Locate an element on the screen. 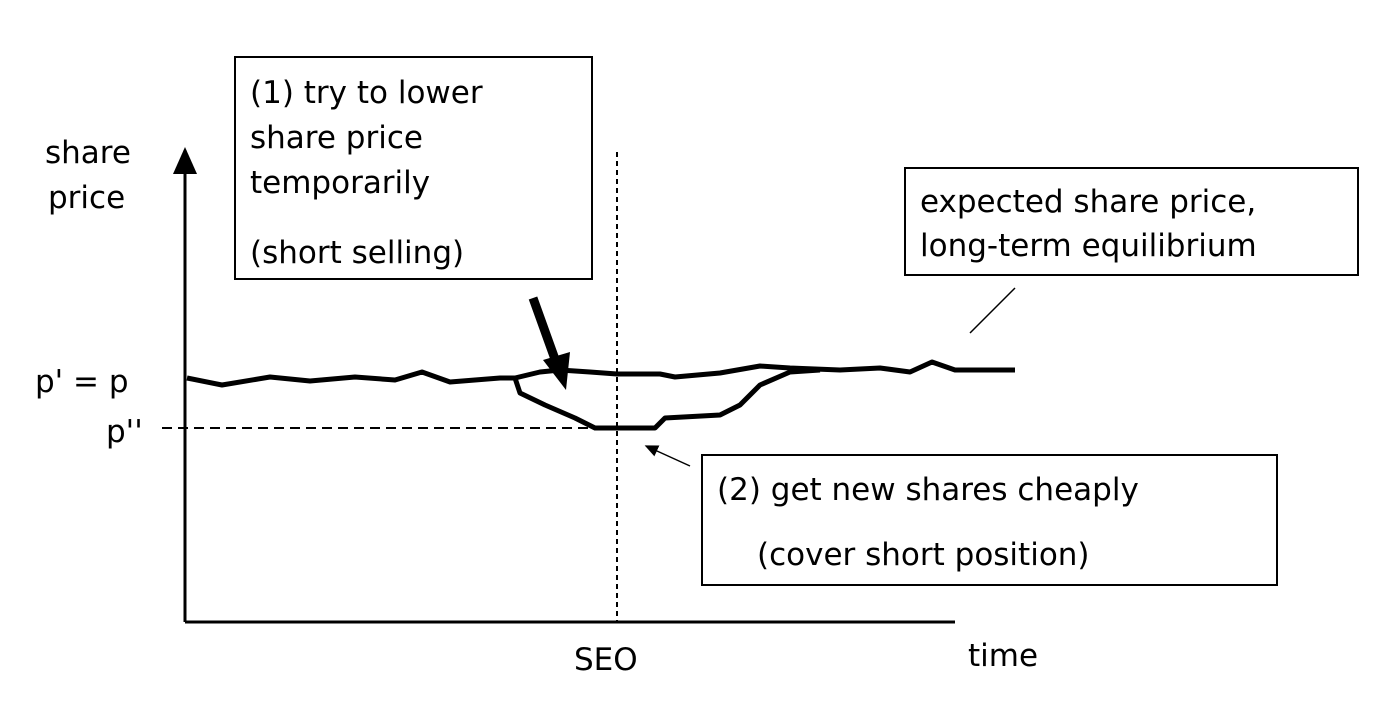  box-new-shares is located at coordinates (989, 520).